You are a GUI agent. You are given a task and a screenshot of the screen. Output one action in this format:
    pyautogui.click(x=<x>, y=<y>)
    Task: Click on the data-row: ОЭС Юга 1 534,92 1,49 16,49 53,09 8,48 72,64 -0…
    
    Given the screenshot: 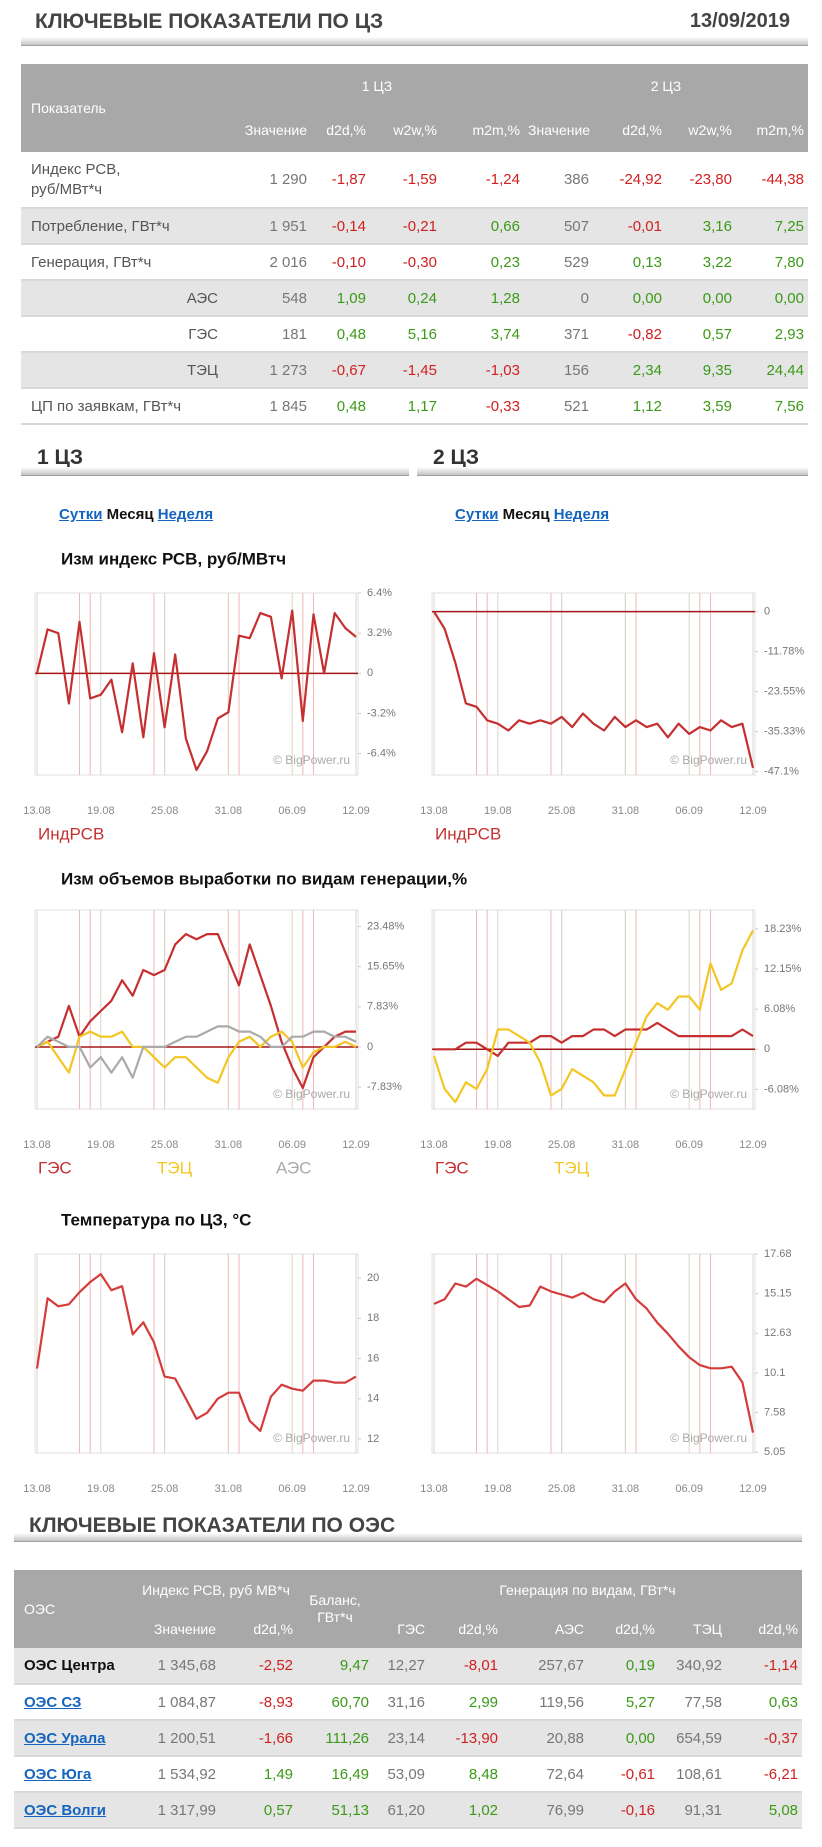 What is the action you would take?
    pyautogui.click(x=408, y=1774)
    